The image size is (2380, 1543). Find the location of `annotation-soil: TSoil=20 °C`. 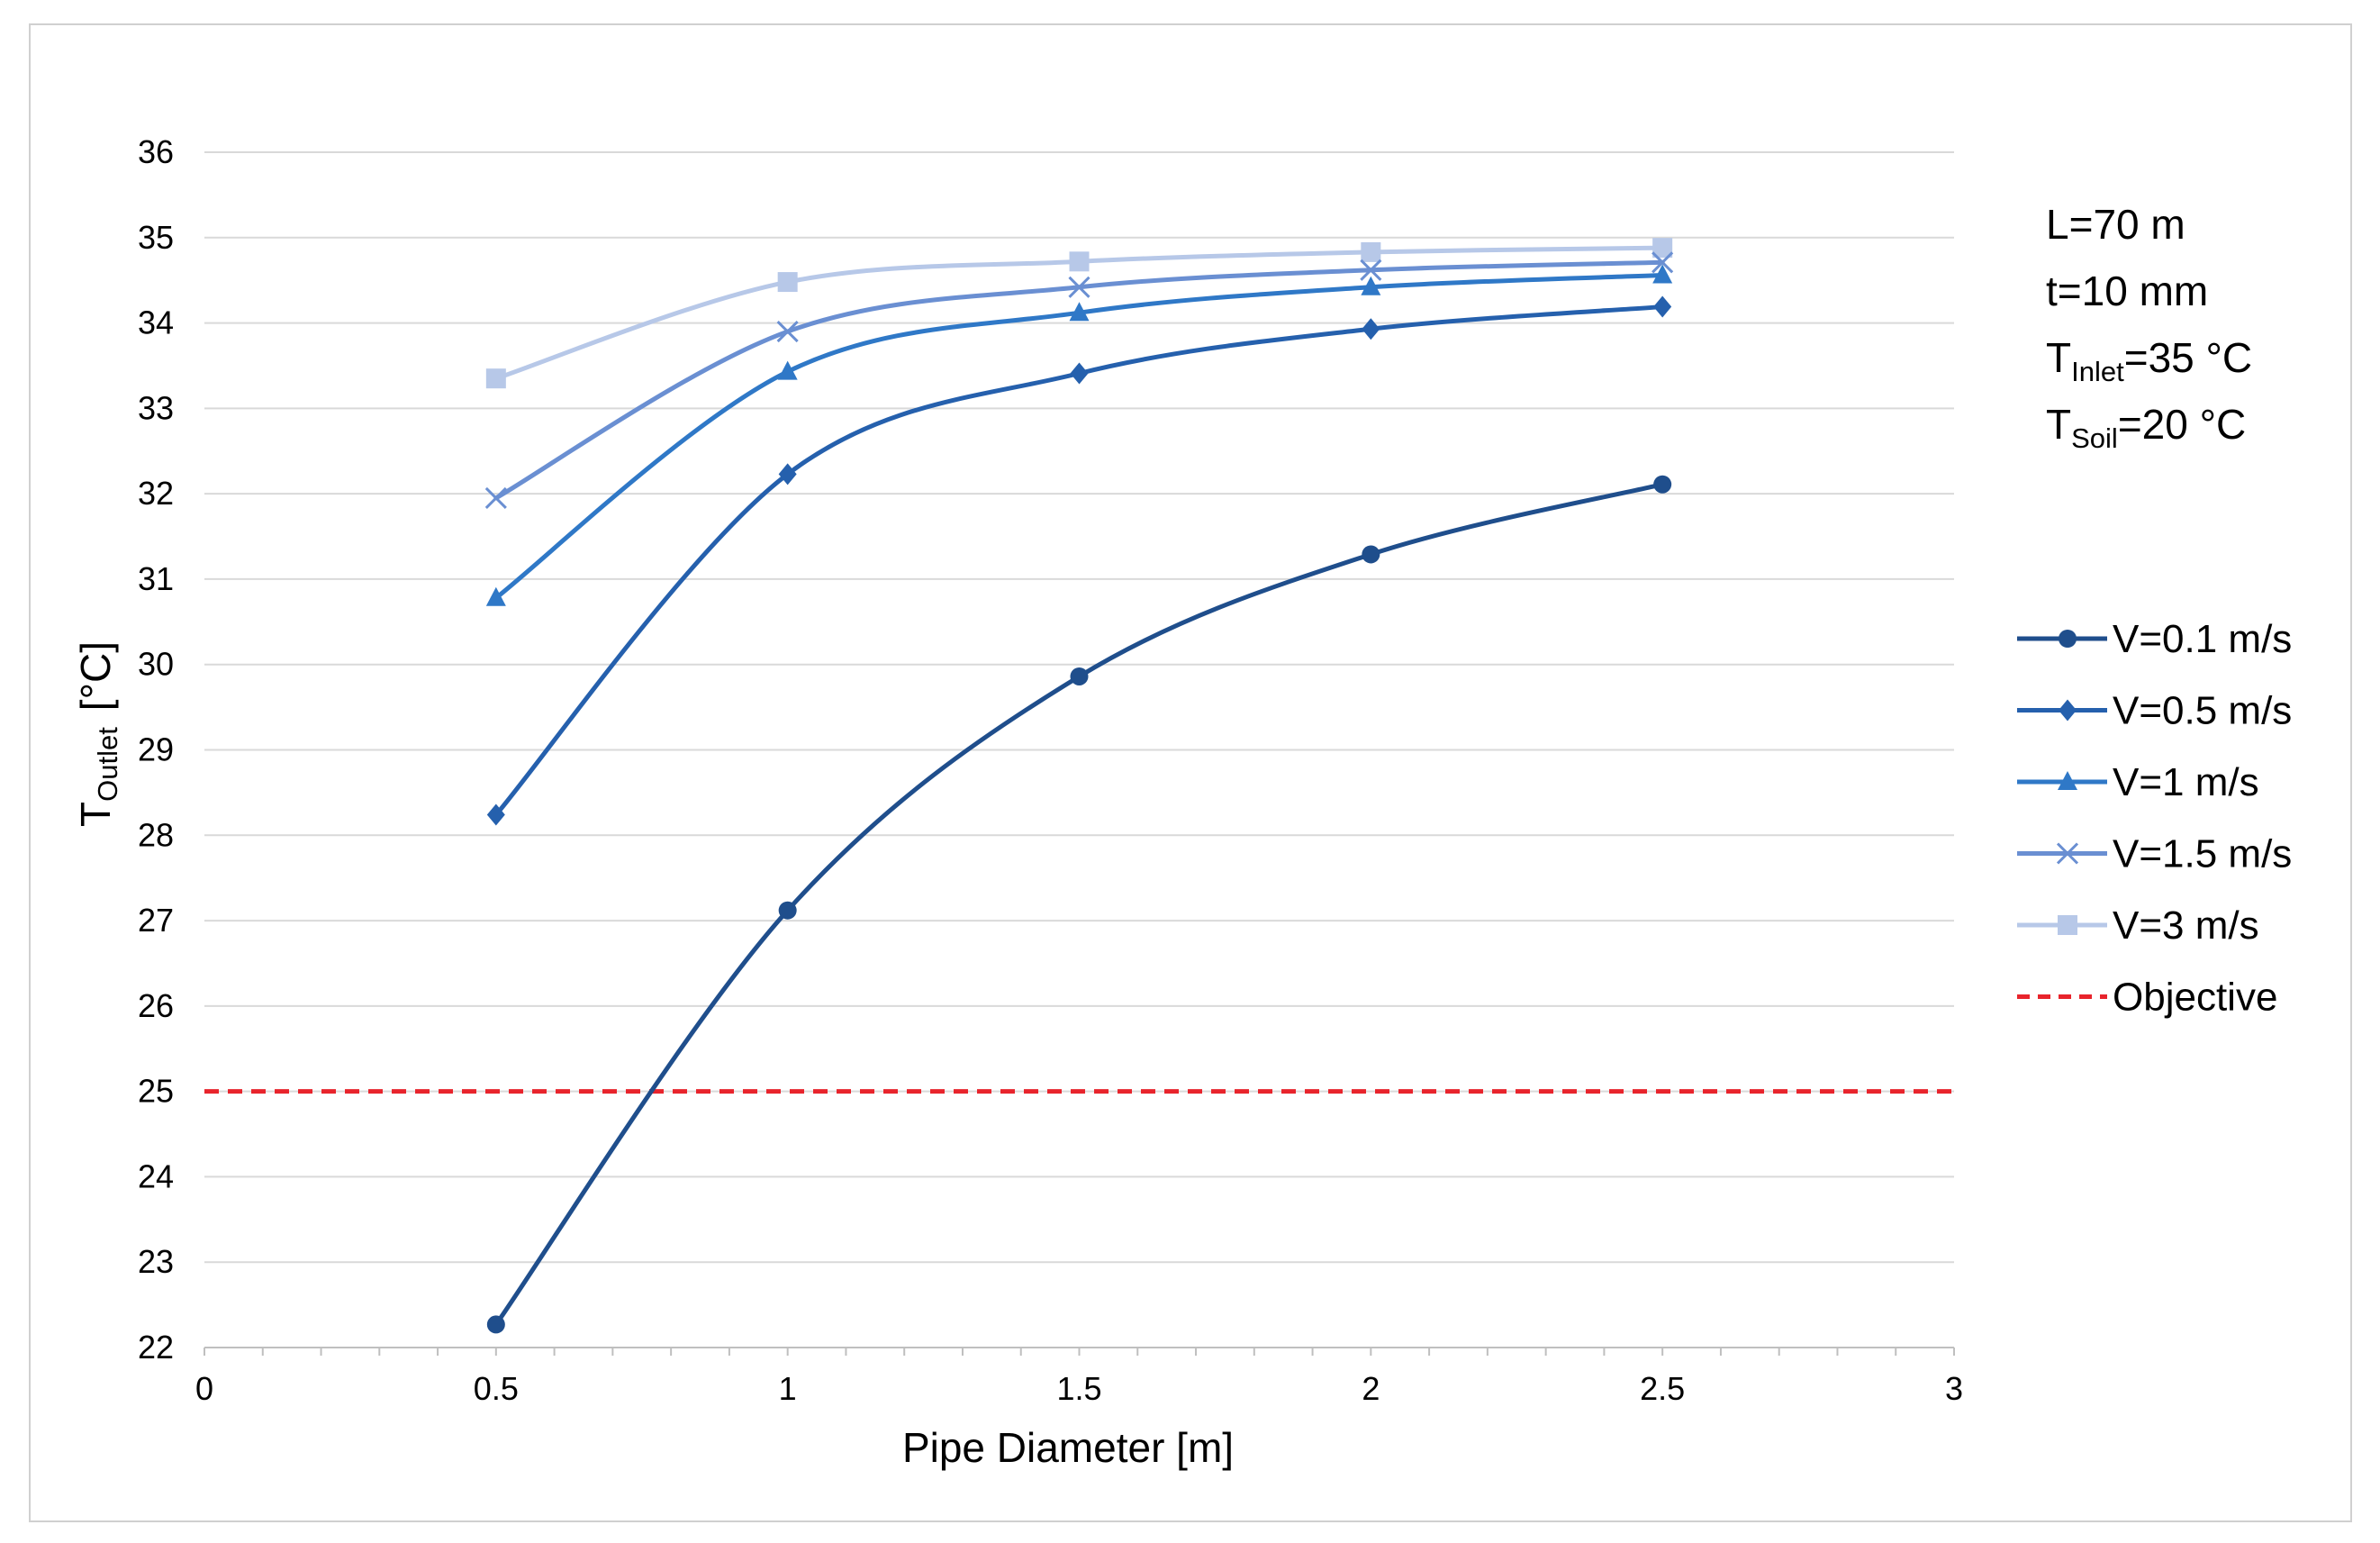

annotation-soil: TSoil=20 °C is located at coordinates (2146, 427).